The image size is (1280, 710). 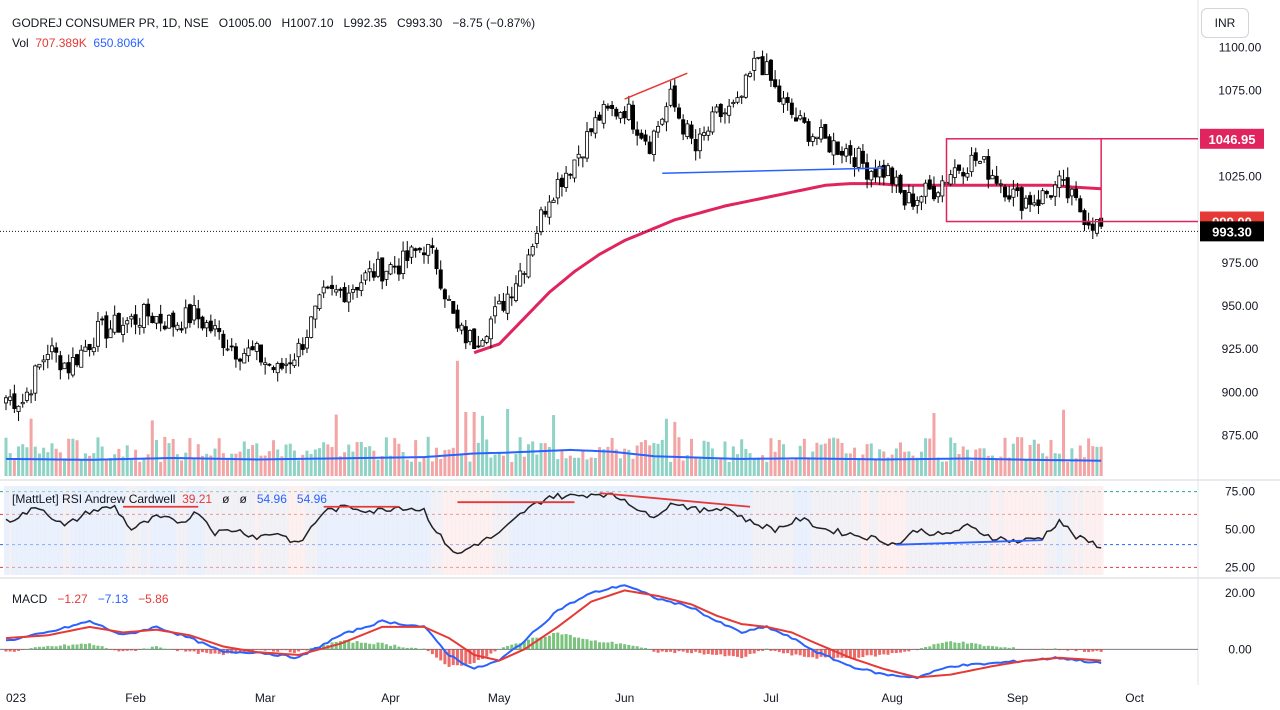 I want to click on resistance-price-tag-bg, so click(x=1232, y=138).